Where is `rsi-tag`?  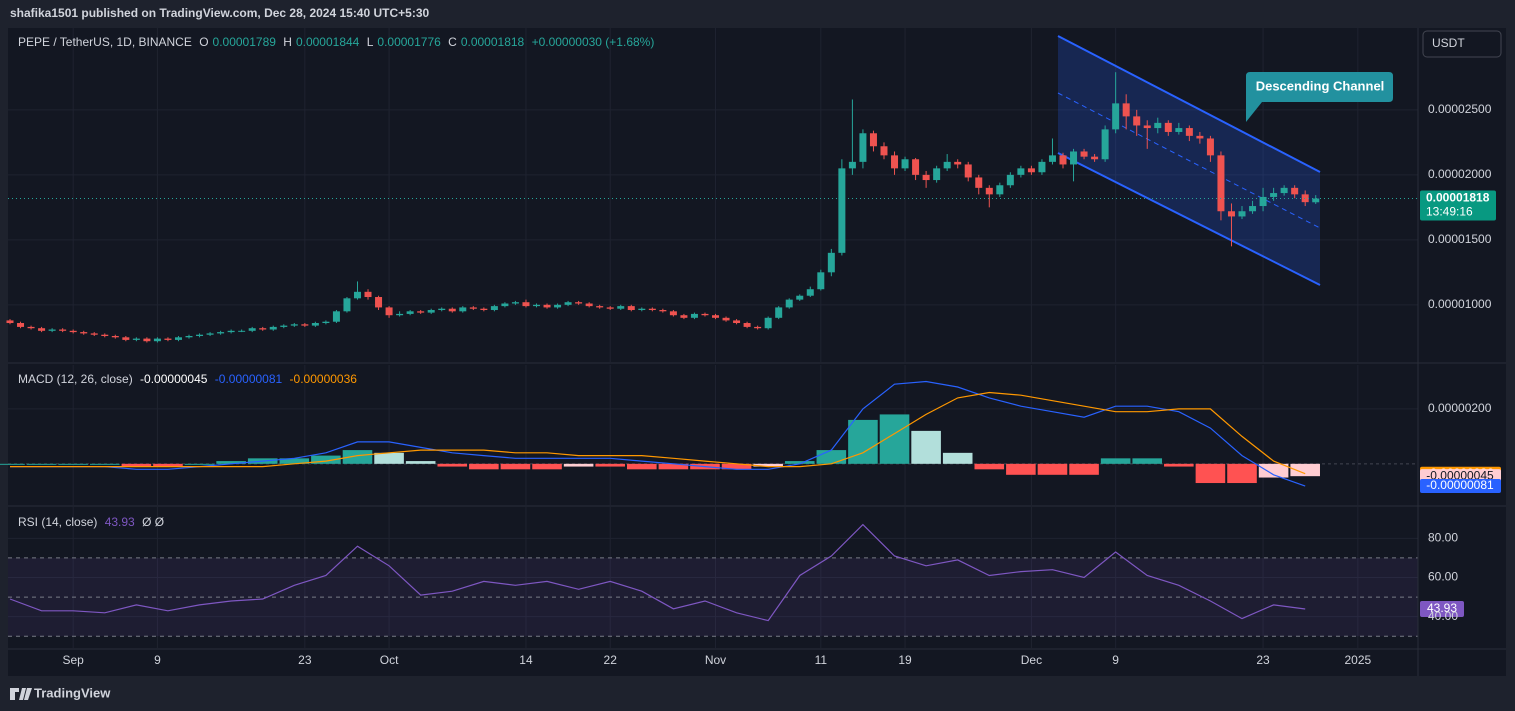
rsi-tag is located at coordinates (1442, 608).